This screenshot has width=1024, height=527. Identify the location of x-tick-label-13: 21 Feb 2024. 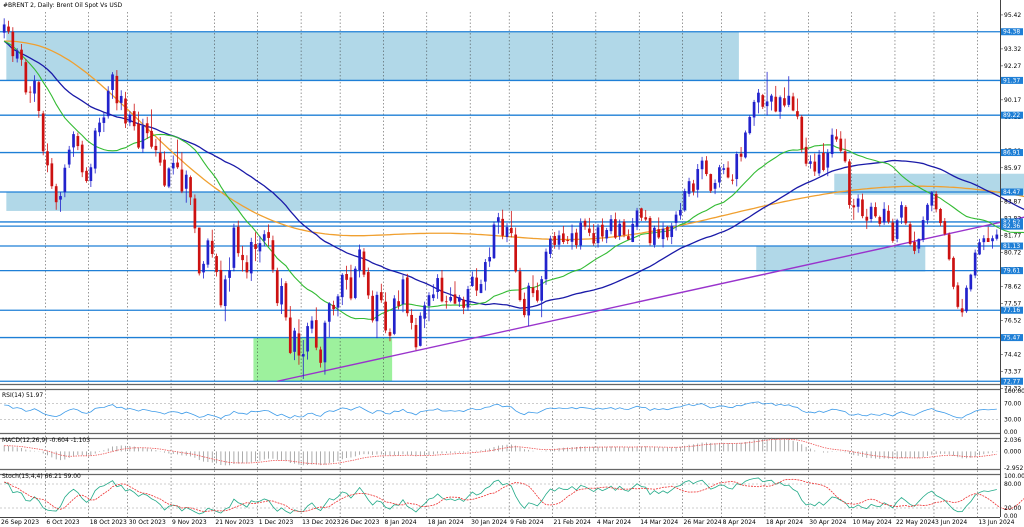
(573, 522).